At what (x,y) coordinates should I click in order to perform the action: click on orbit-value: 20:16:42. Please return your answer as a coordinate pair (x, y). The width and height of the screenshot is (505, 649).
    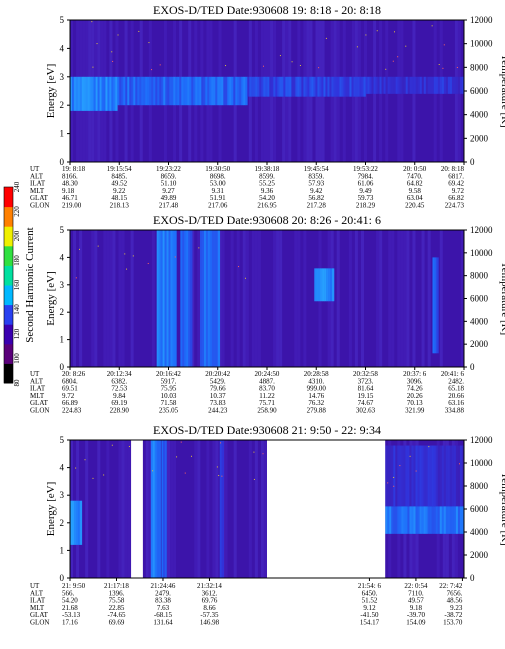
    Looking at the image, I should click on (168, 374).